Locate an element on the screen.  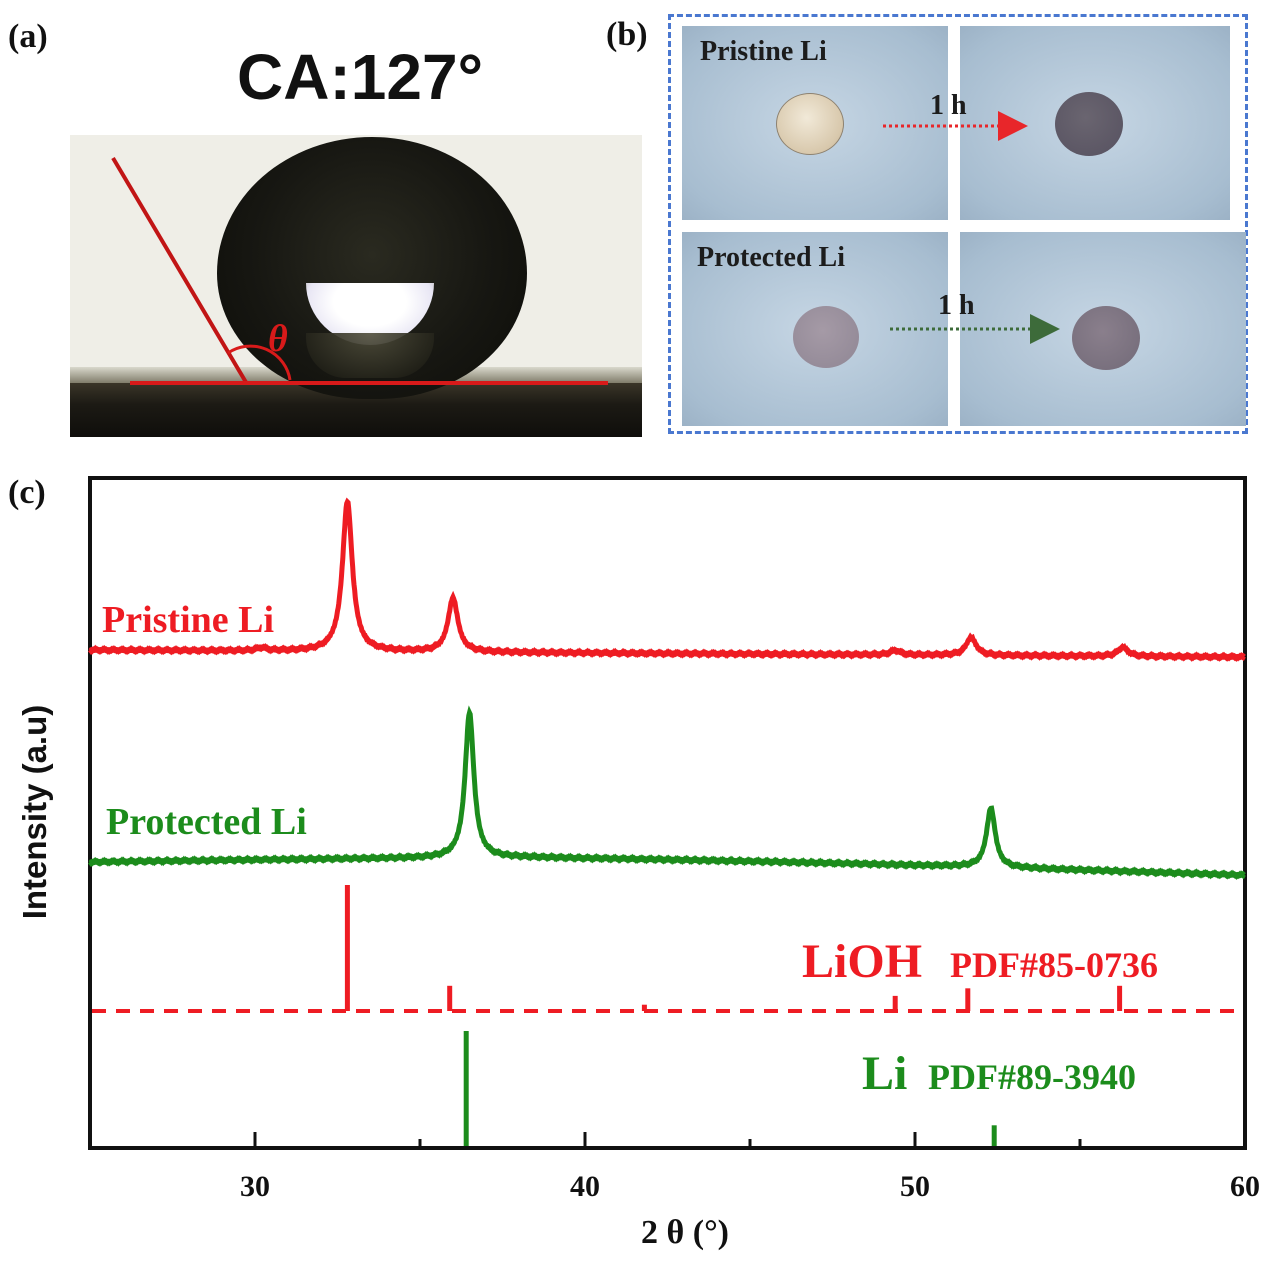
theta-label: θ is located at coordinates (278, 339).